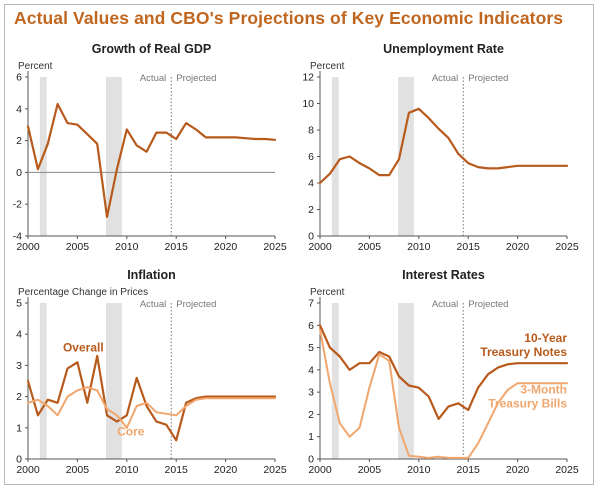 The width and height of the screenshot is (600, 491). What do you see at coordinates (527, 403) in the screenshot?
I see `series-label-line2: Treasury Bills` at bounding box center [527, 403].